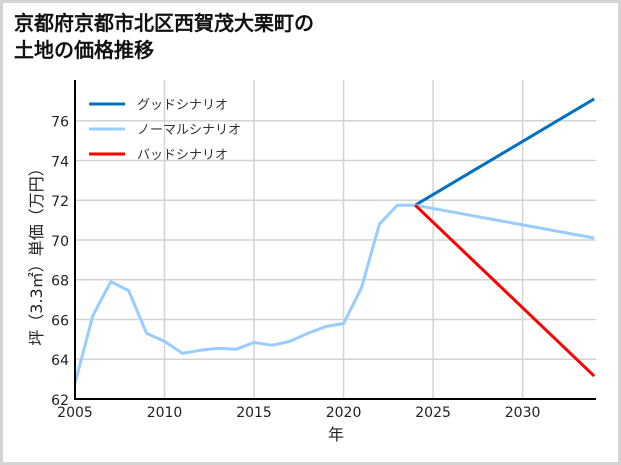 Image resolution: width=621 pixels, height=465 pixels. I want to click on y-tick-label: 68, so click(60, 282).